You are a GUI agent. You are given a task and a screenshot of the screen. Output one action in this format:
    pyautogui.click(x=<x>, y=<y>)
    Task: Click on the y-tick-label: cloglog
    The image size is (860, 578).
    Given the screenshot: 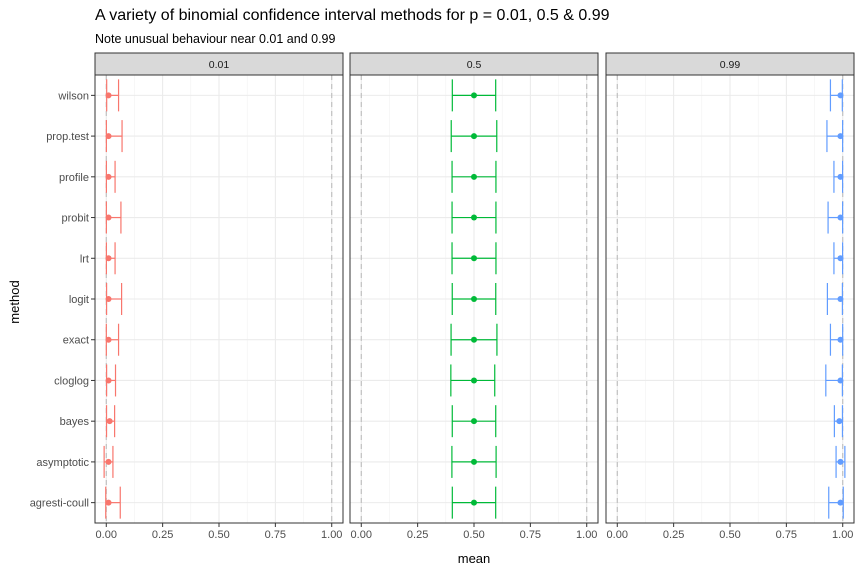 What is the action you would take?
    pyautogui.click(x=71, y=381)
    